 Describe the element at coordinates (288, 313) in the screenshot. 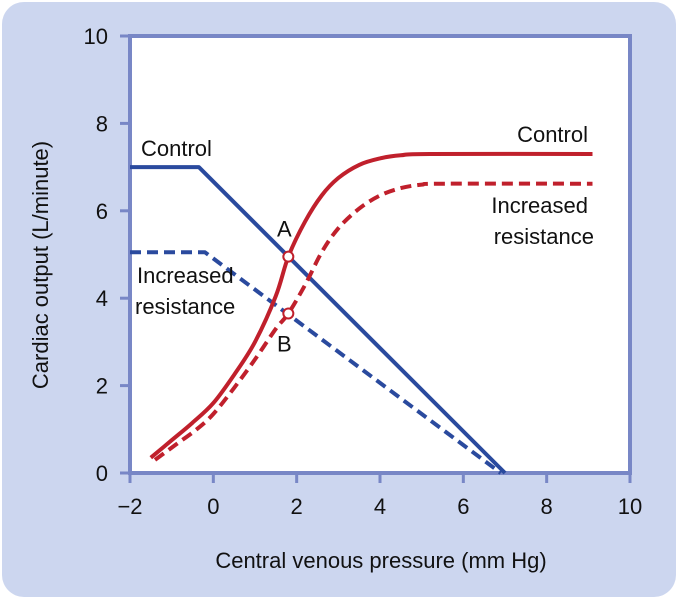

I see `point-b-marker` at that location.